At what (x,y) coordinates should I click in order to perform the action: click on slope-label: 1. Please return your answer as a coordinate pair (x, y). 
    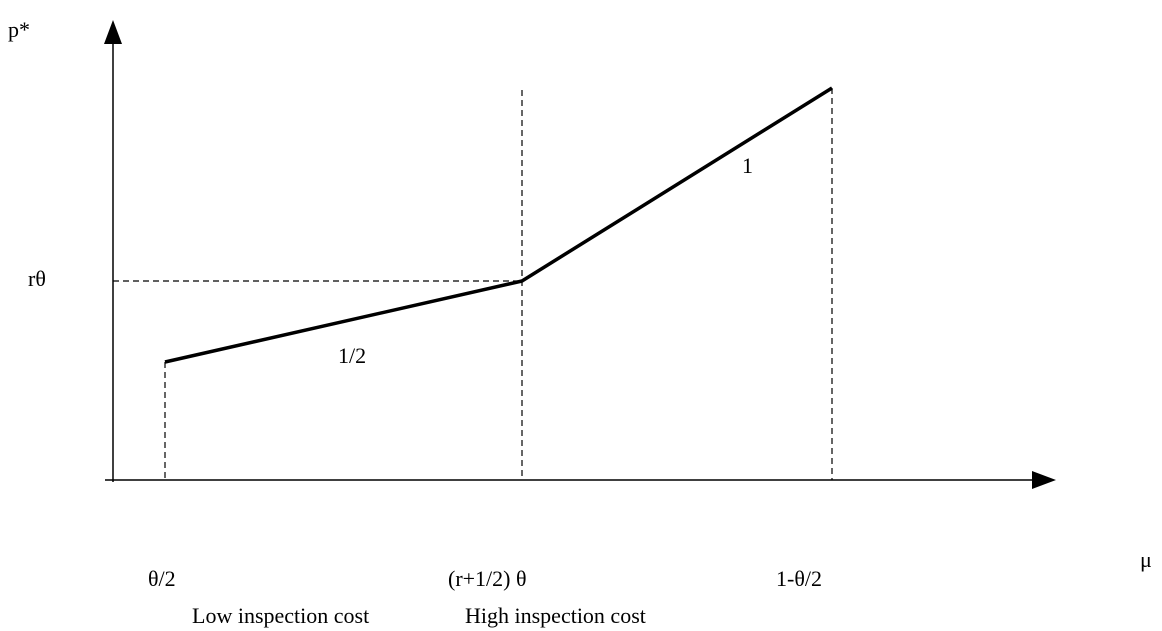
    Looking at the image, I should click on (747, 165).